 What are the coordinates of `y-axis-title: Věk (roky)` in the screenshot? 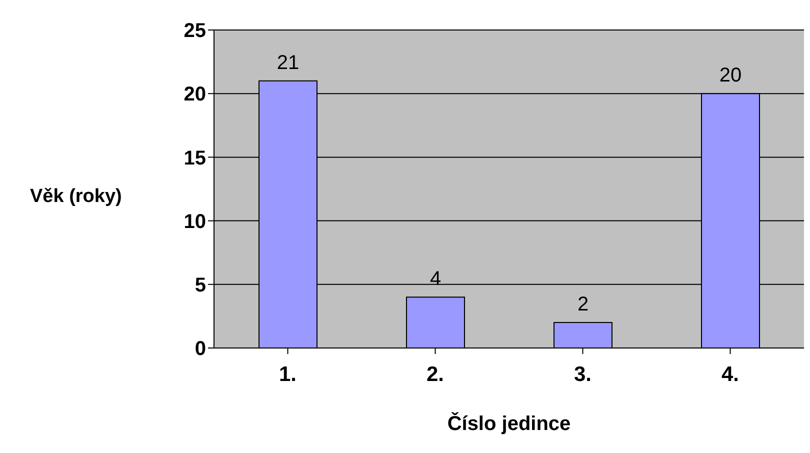 It's located at (76, 197).